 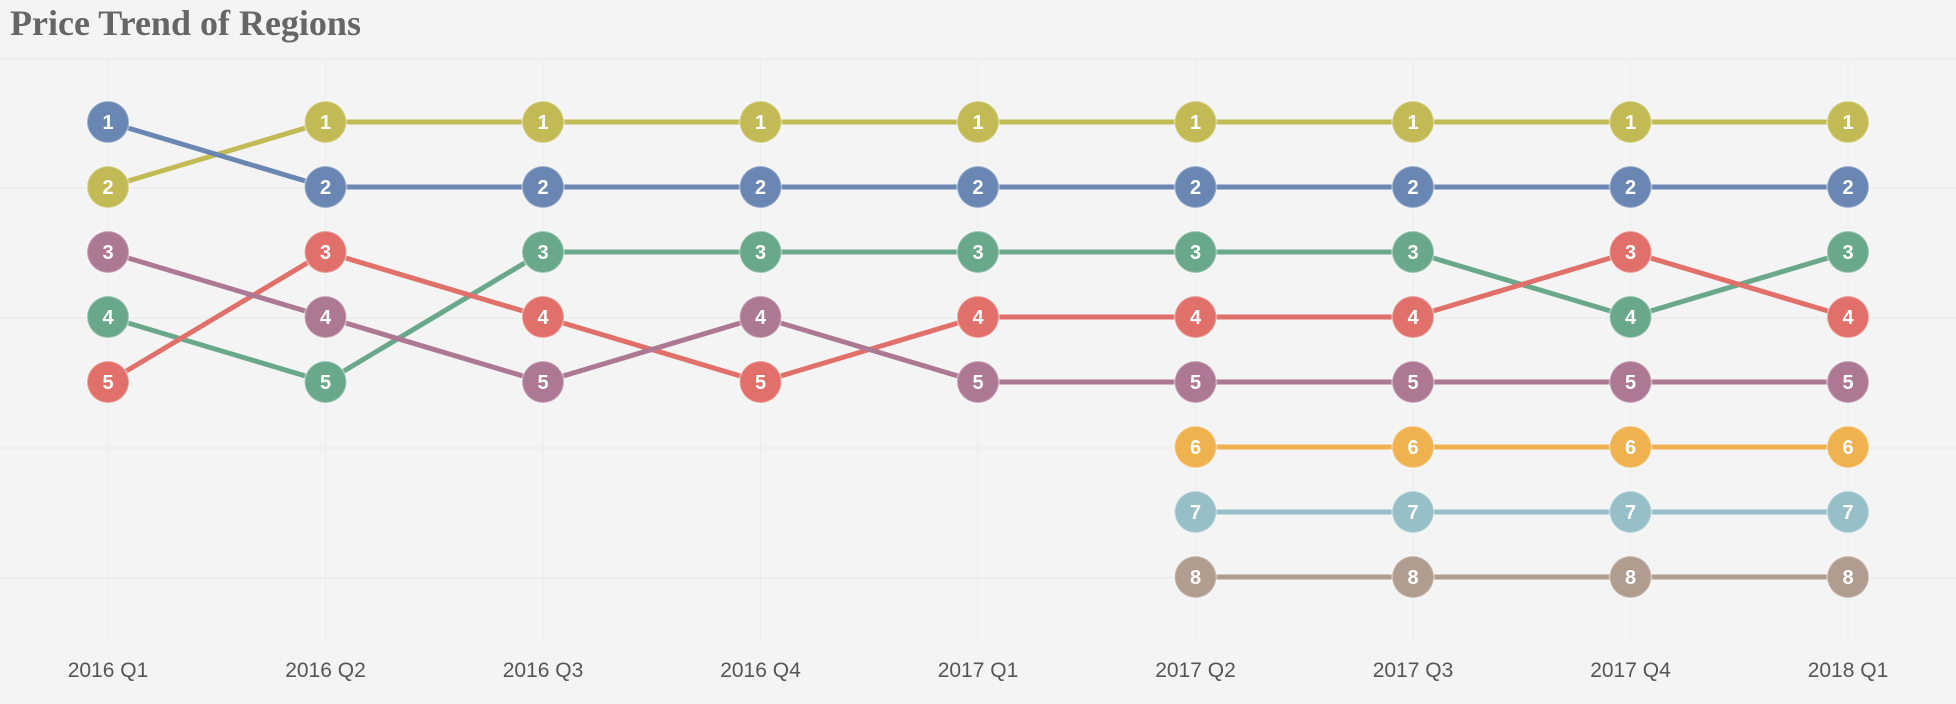 I want to click on data-point-label: 5, so click(x=107, y=383).